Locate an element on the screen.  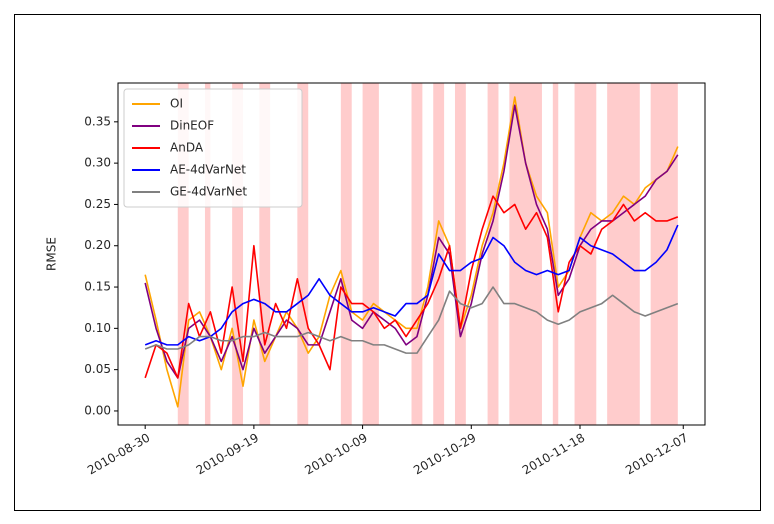
y-tick-label: 0.10 is located at coordinates (97, 328).